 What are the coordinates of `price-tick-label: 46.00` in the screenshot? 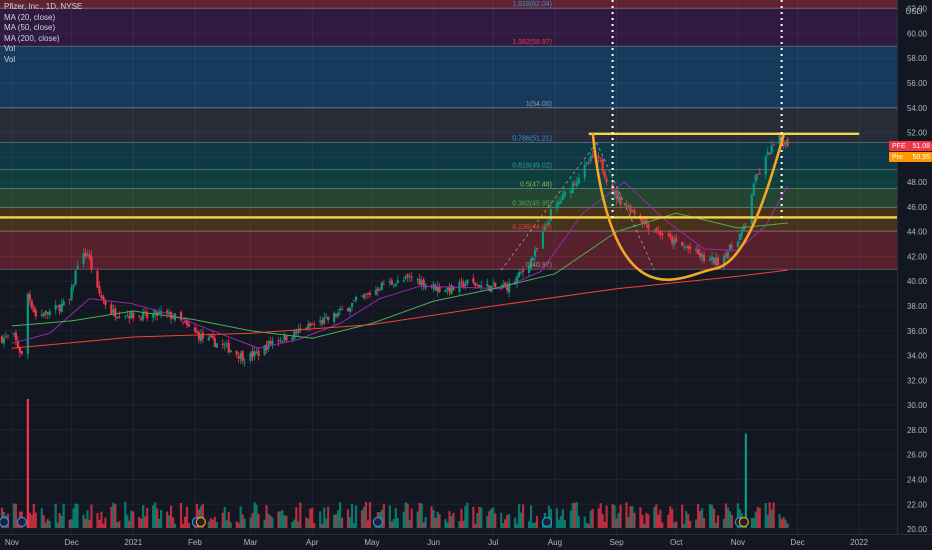 It's located at (917, 207).